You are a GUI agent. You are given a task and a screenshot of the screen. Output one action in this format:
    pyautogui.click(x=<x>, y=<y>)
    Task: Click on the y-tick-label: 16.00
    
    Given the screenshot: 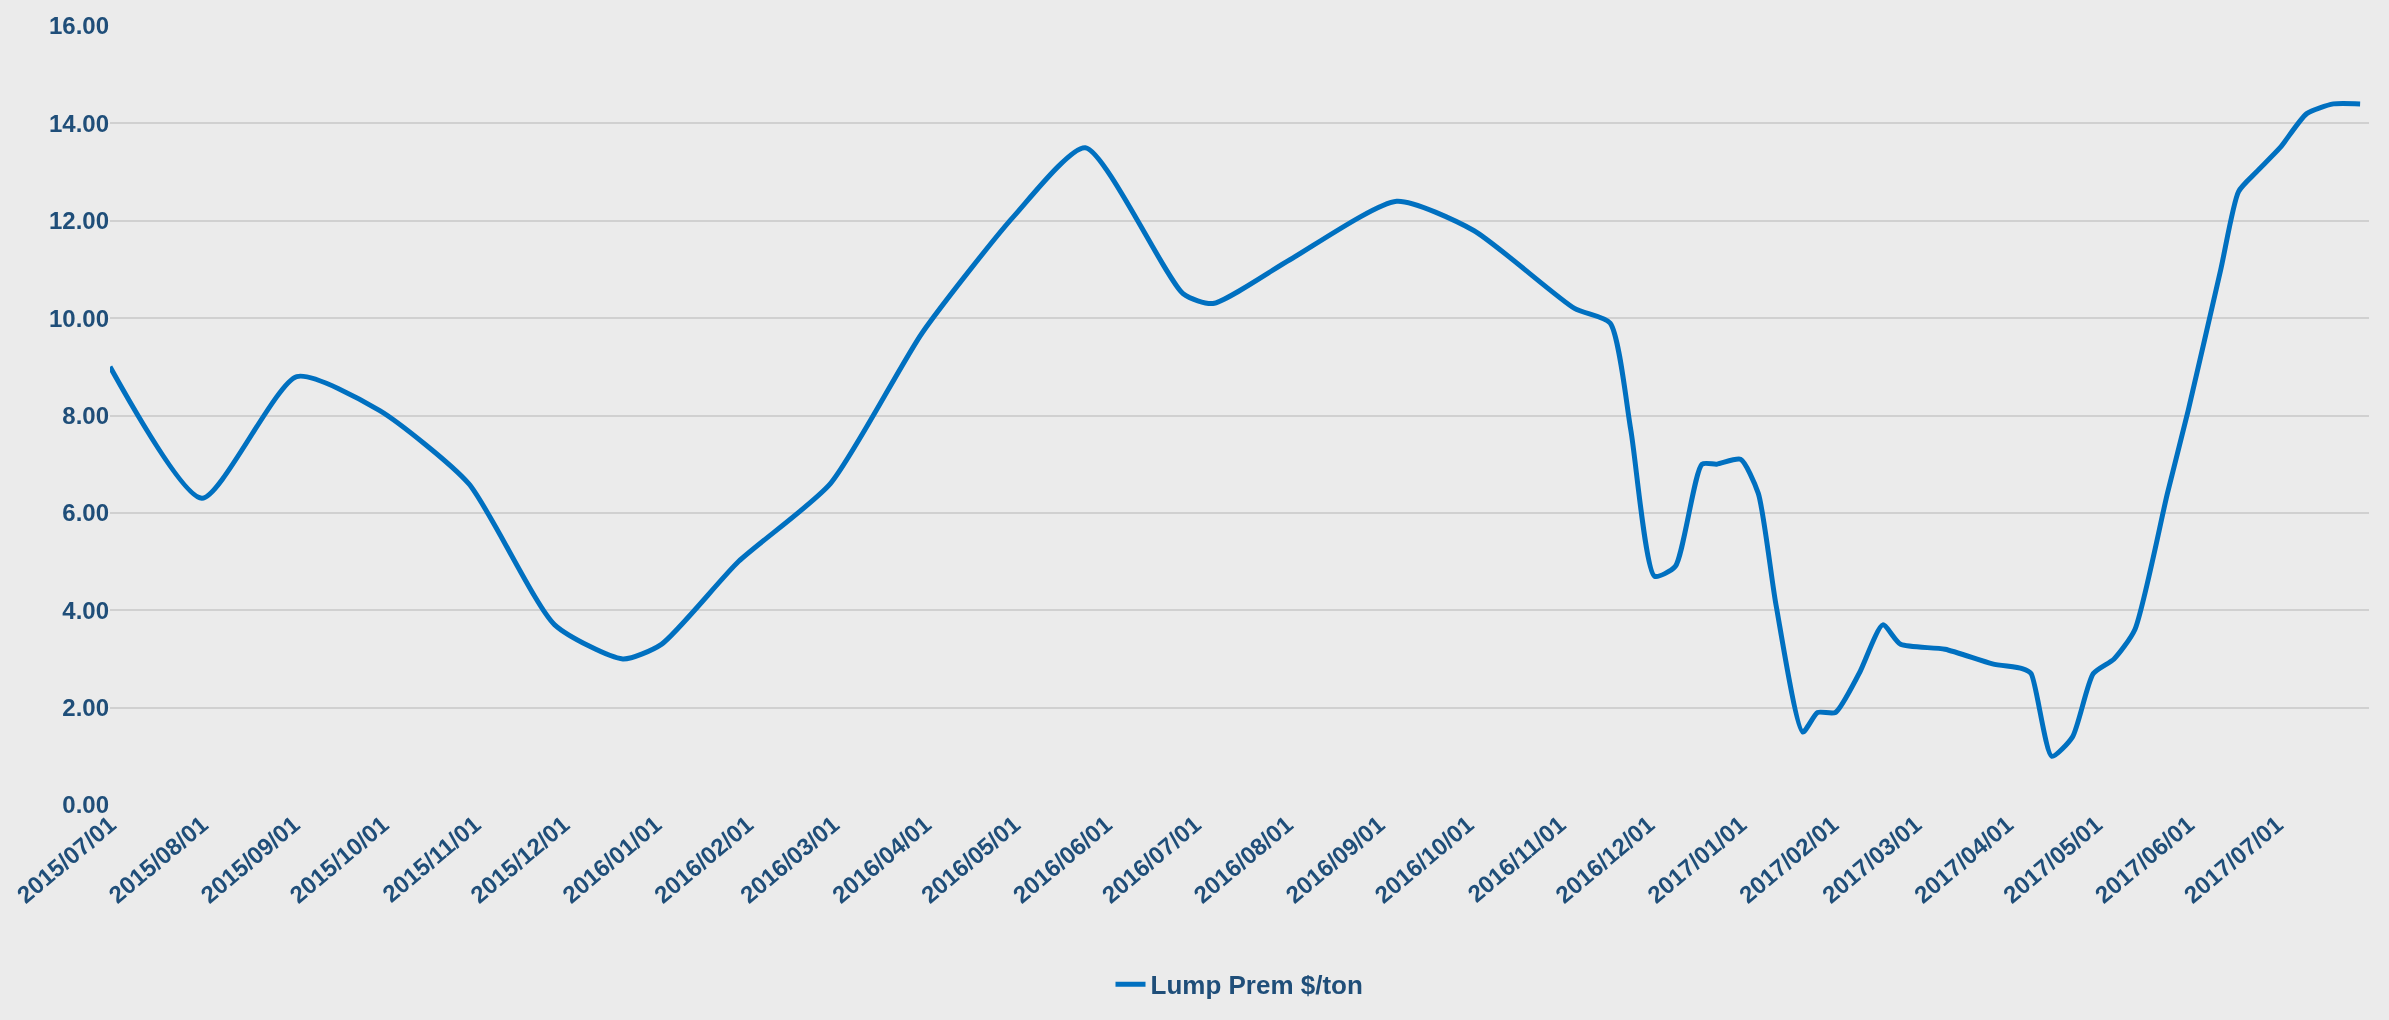 What is the action you would take?
    pyautogui.click(x=78, y=26)
    